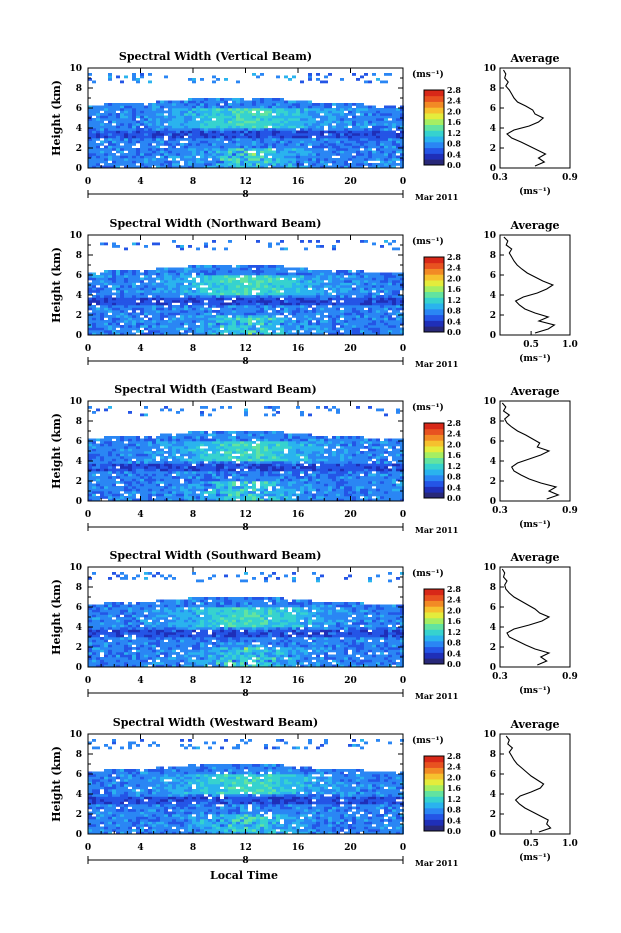 The width and height of the screenshot is (621, 933). Describe the element at coordinates (454, 423) in the screenshot. I see `colorbar-tick-label: 2.8` at that location.